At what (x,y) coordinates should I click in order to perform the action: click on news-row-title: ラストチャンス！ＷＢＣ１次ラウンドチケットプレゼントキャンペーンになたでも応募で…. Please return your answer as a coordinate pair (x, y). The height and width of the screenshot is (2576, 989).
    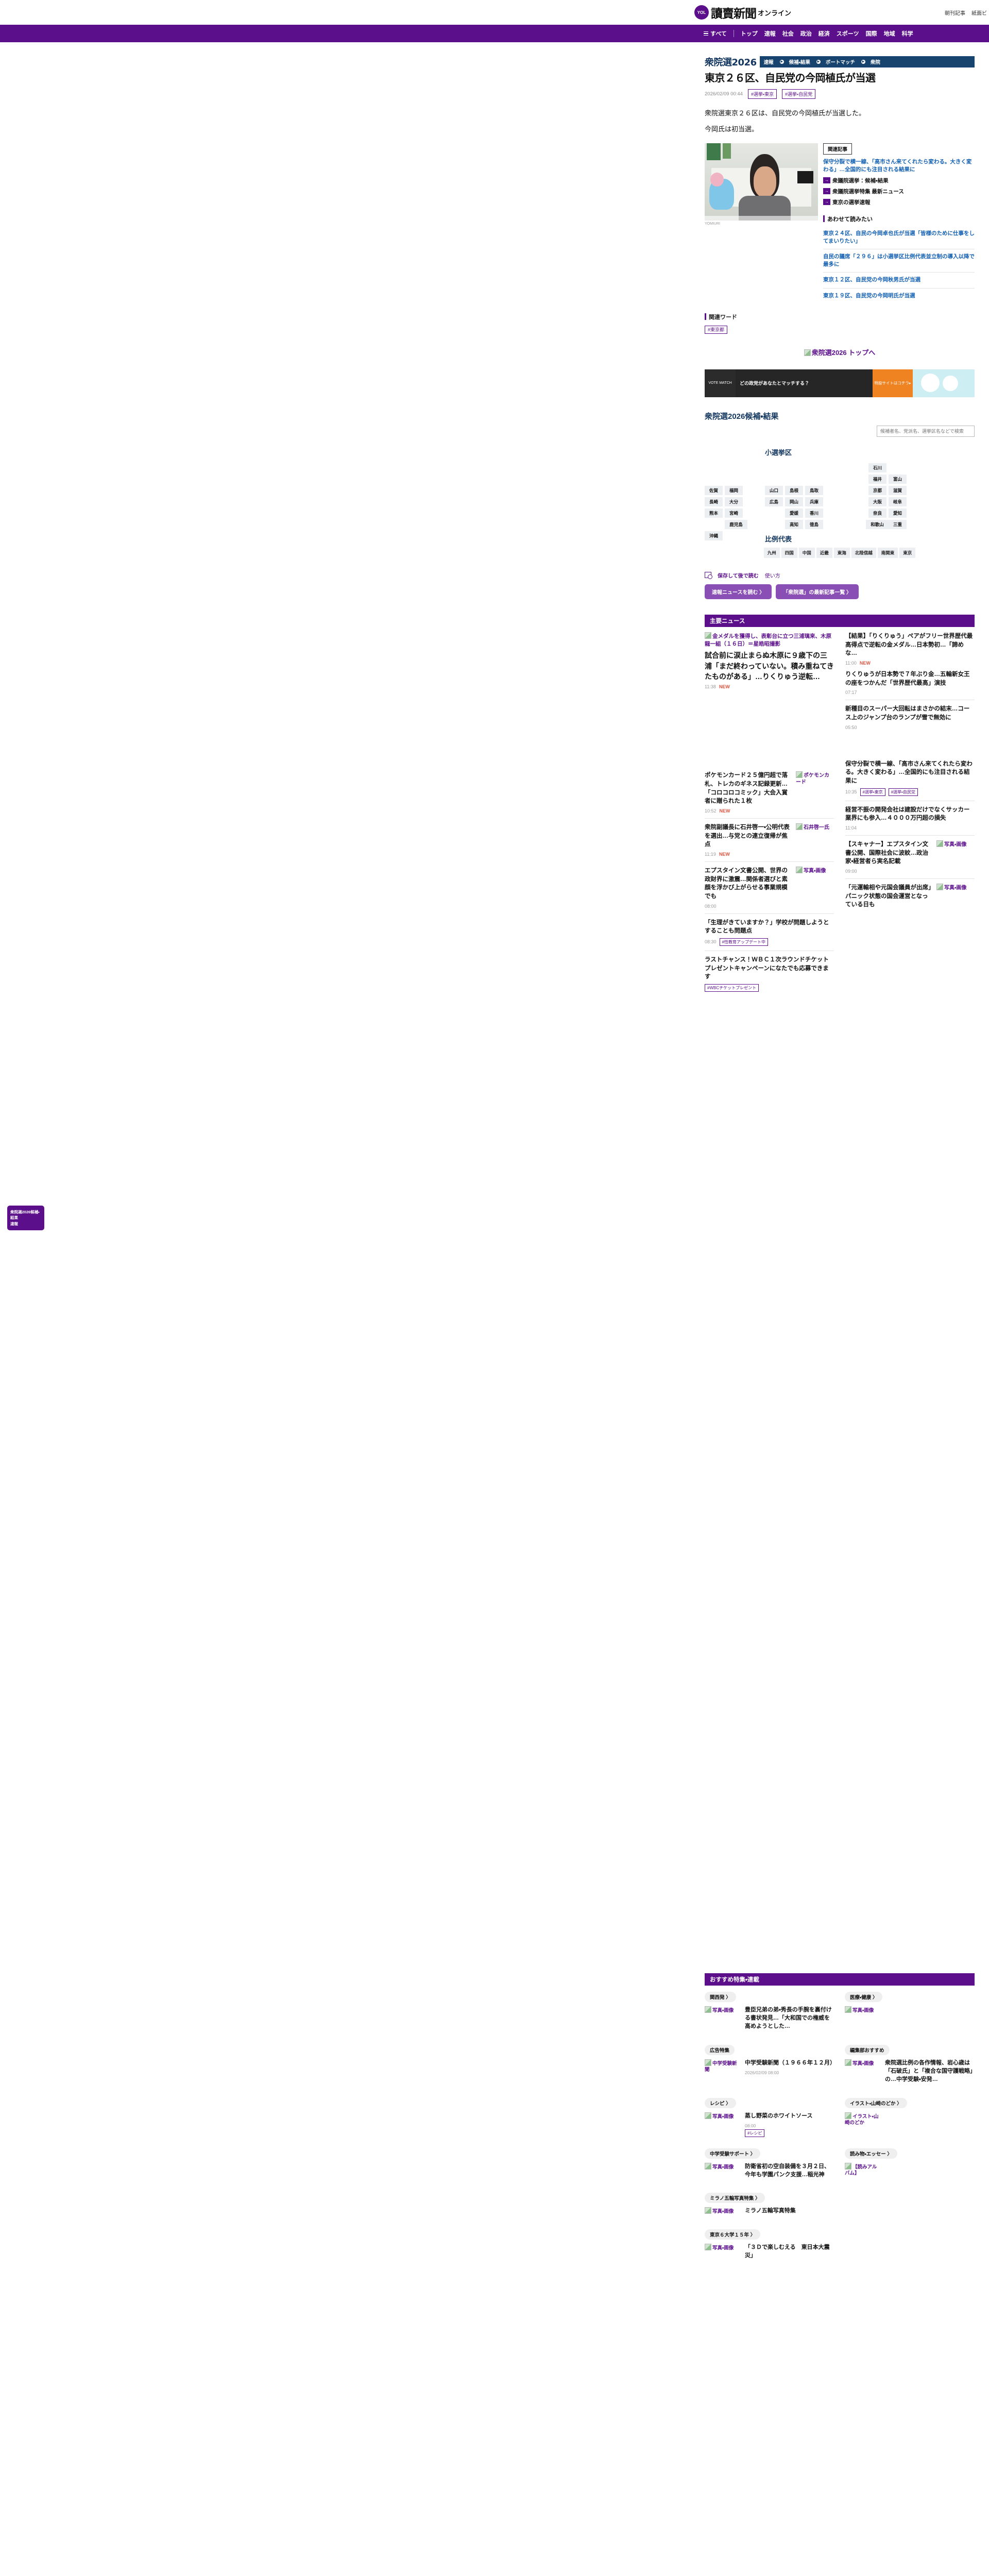
    Looking at the image, I should click on (767, 968).